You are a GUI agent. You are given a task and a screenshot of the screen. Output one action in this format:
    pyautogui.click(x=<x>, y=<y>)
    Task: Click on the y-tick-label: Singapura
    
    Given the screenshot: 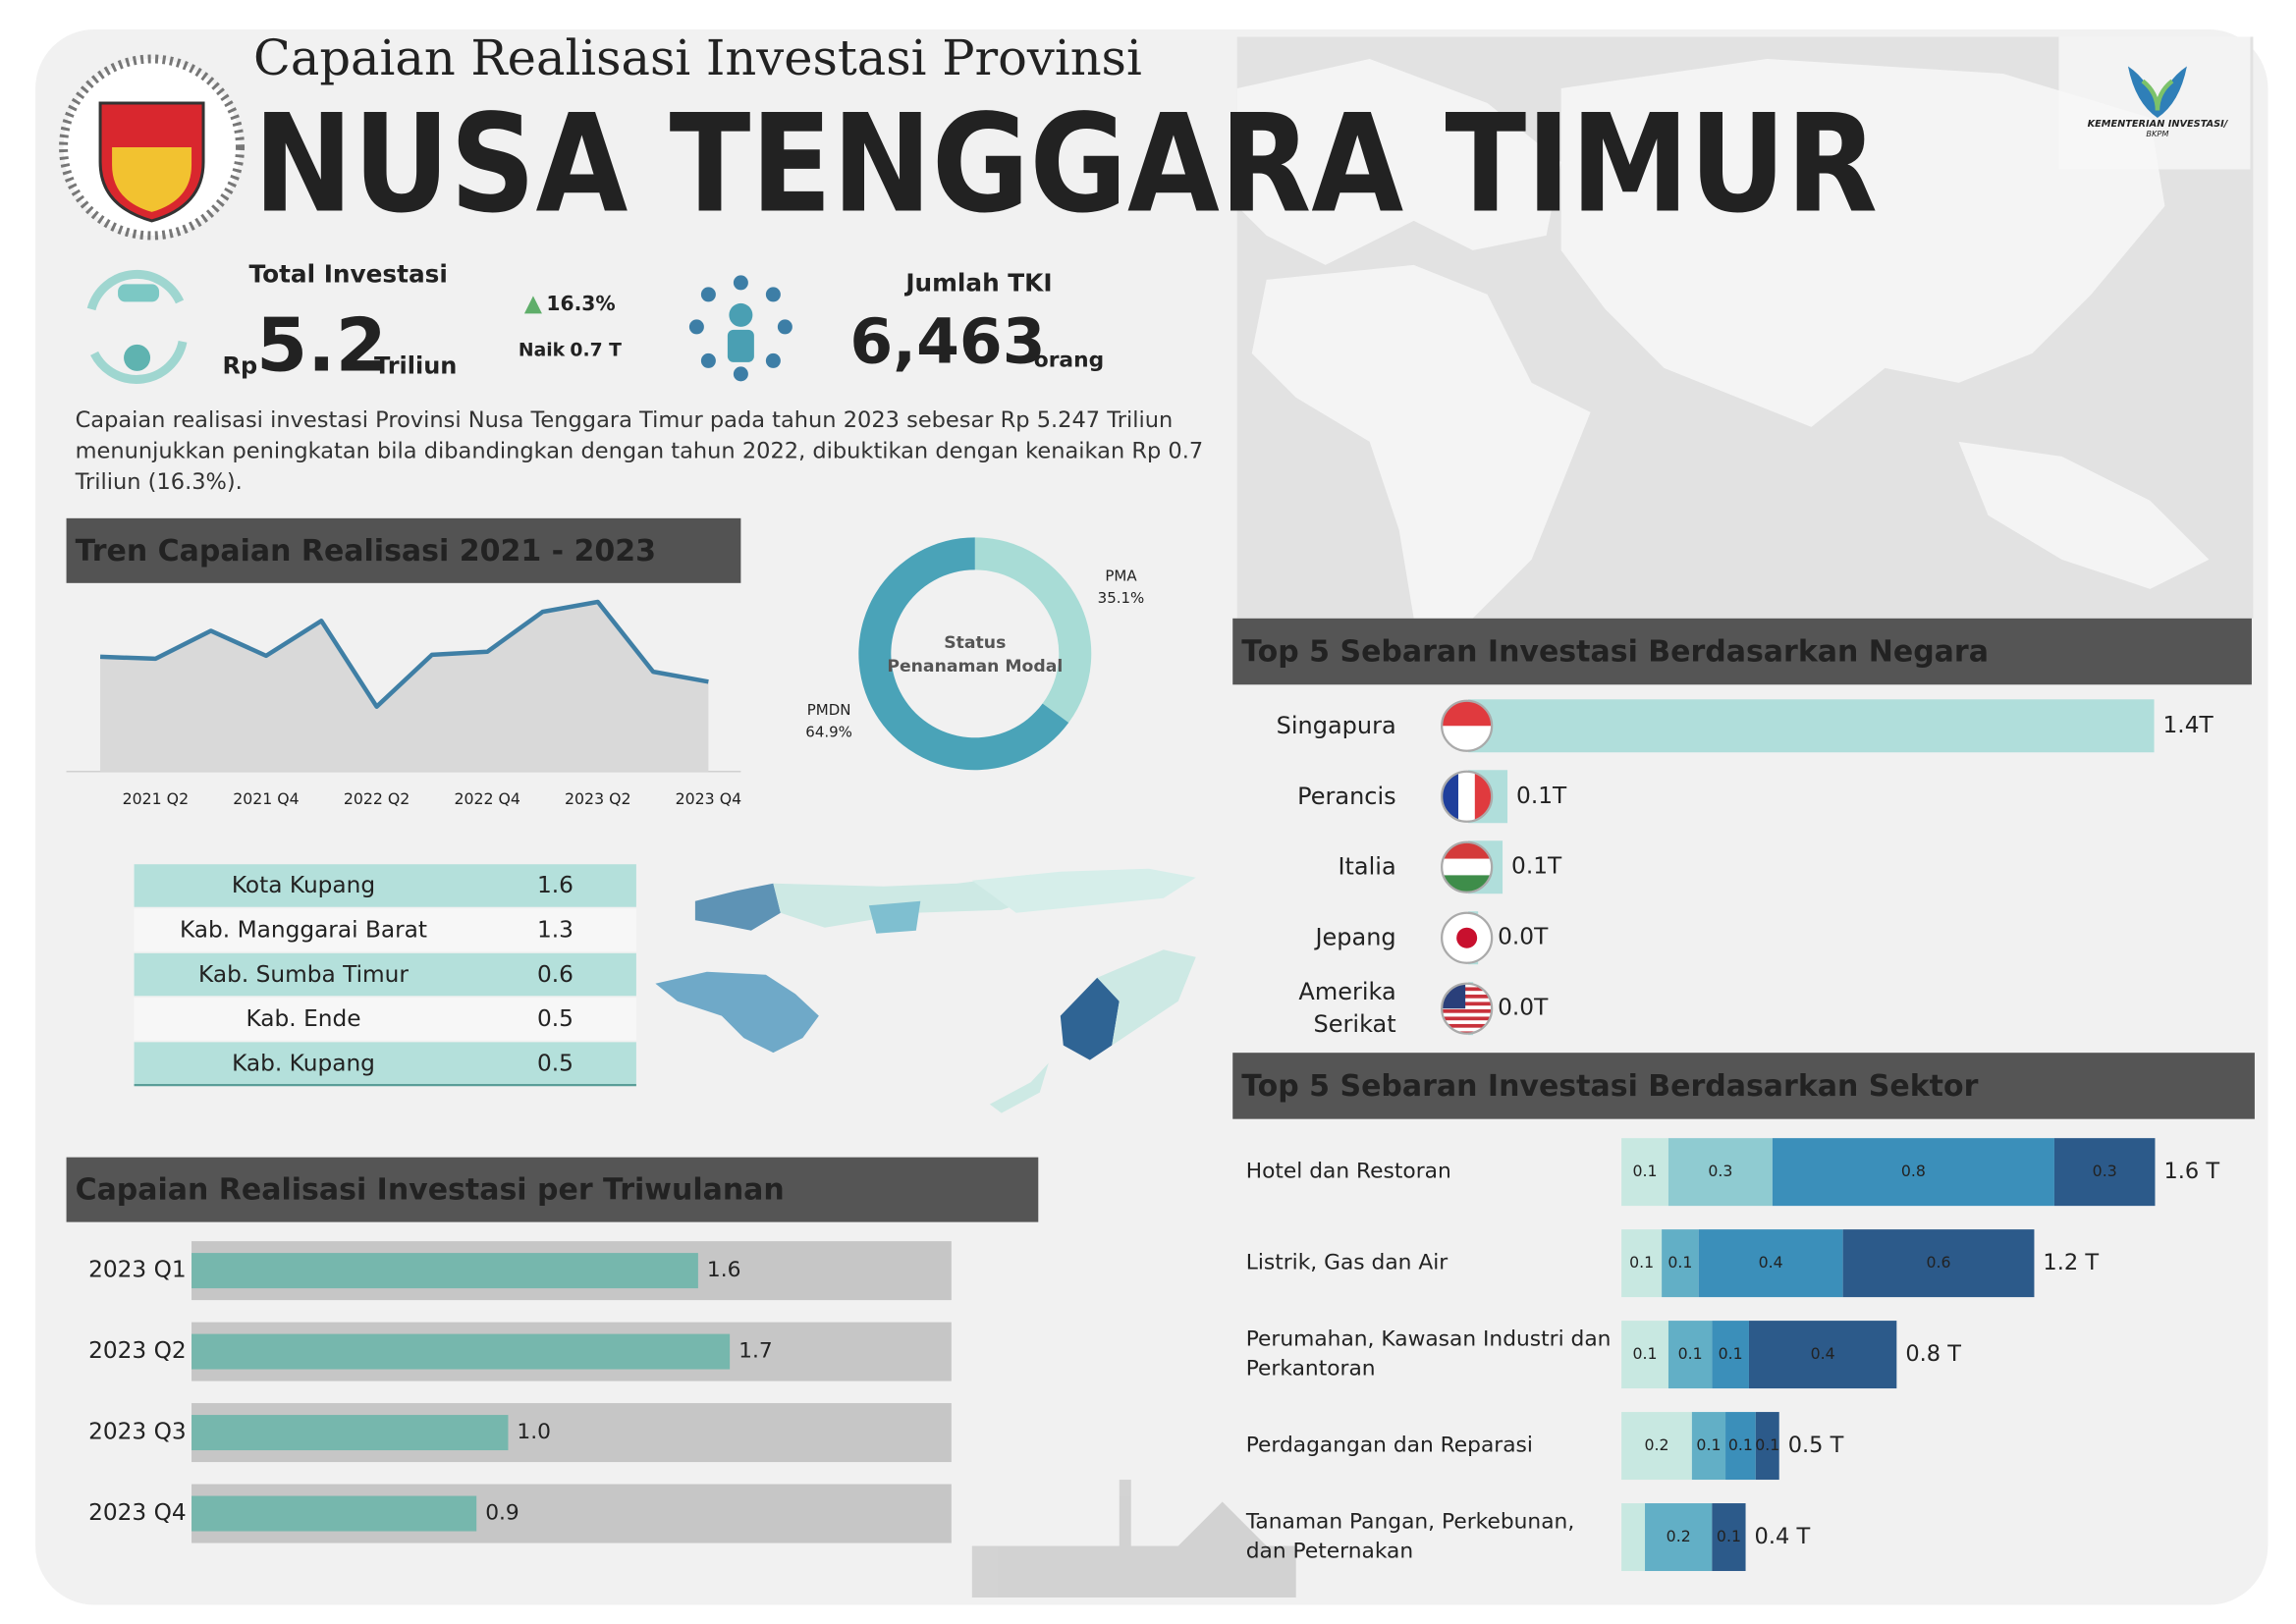 What is the action you would take?
    pyautogui.click(x=1336, y=725)
    